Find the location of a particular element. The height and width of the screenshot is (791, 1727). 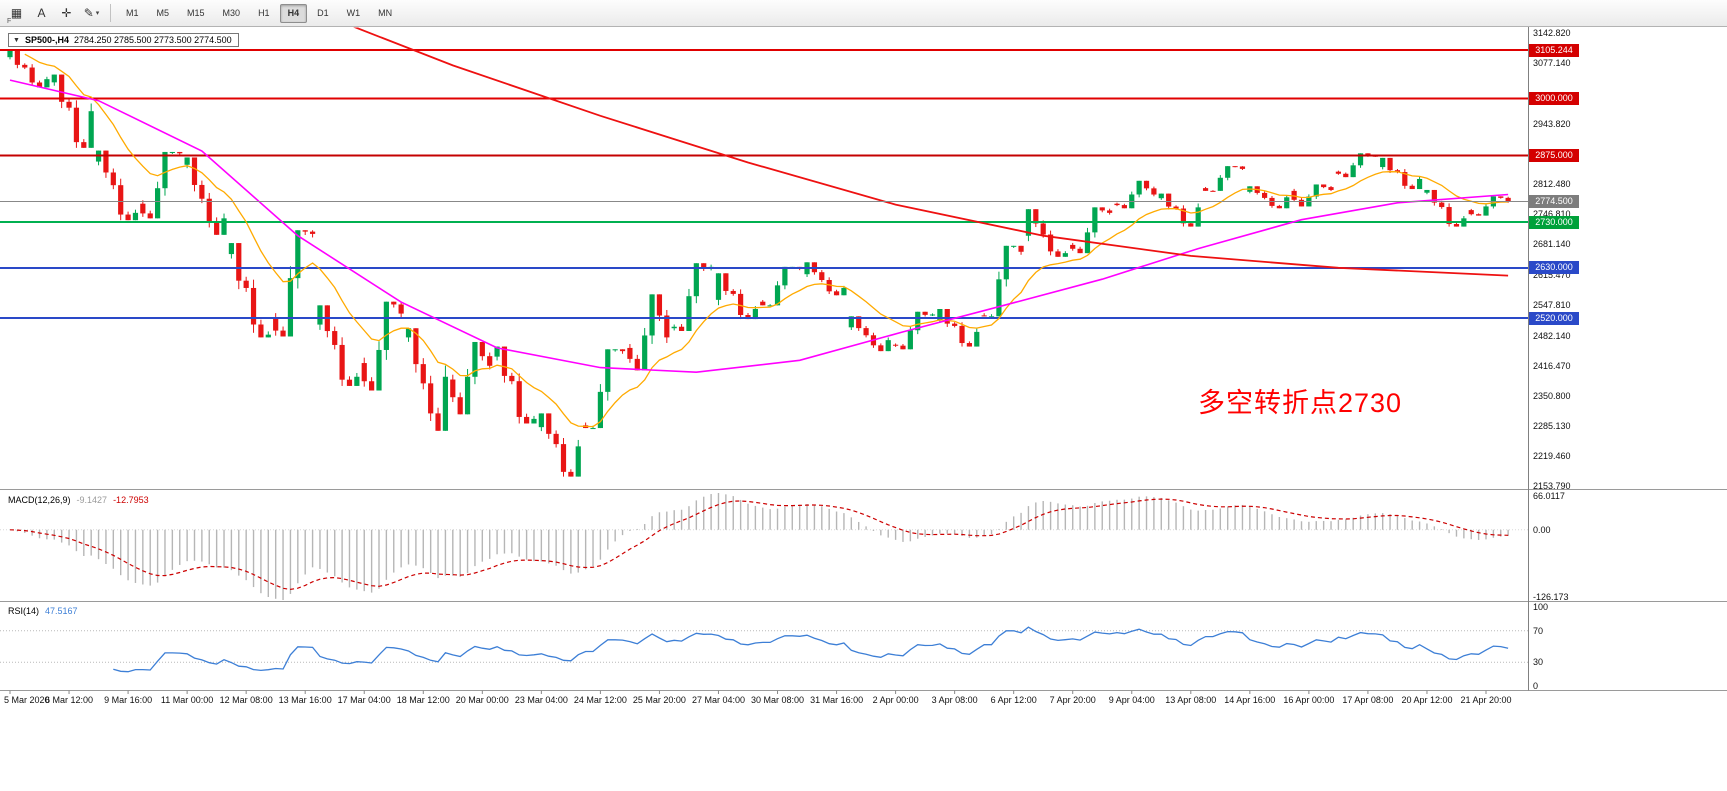

timeframe-MN: MN is located at coordinates (385, 13).